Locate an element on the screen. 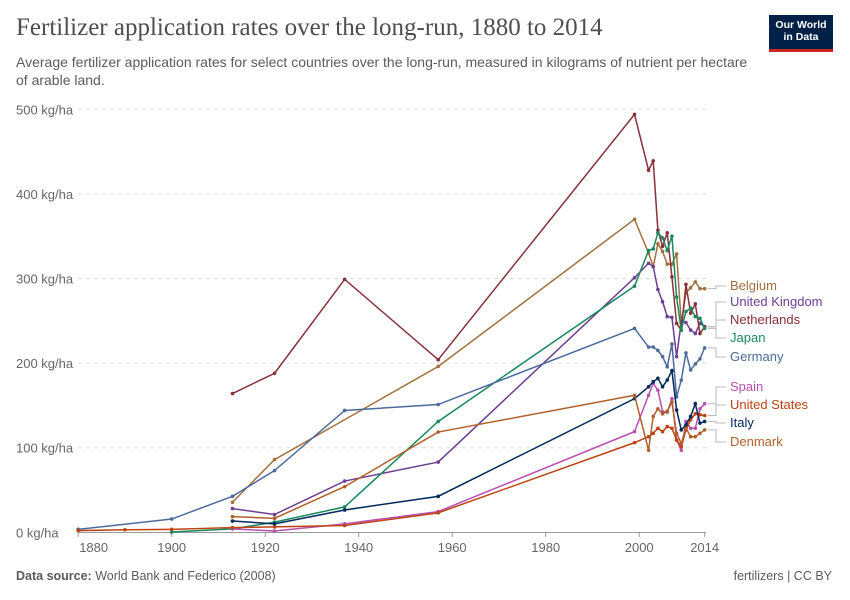 The image size is (850, 600). y-tick-label: 300 kg/ha is located at coordinates (45, 279).